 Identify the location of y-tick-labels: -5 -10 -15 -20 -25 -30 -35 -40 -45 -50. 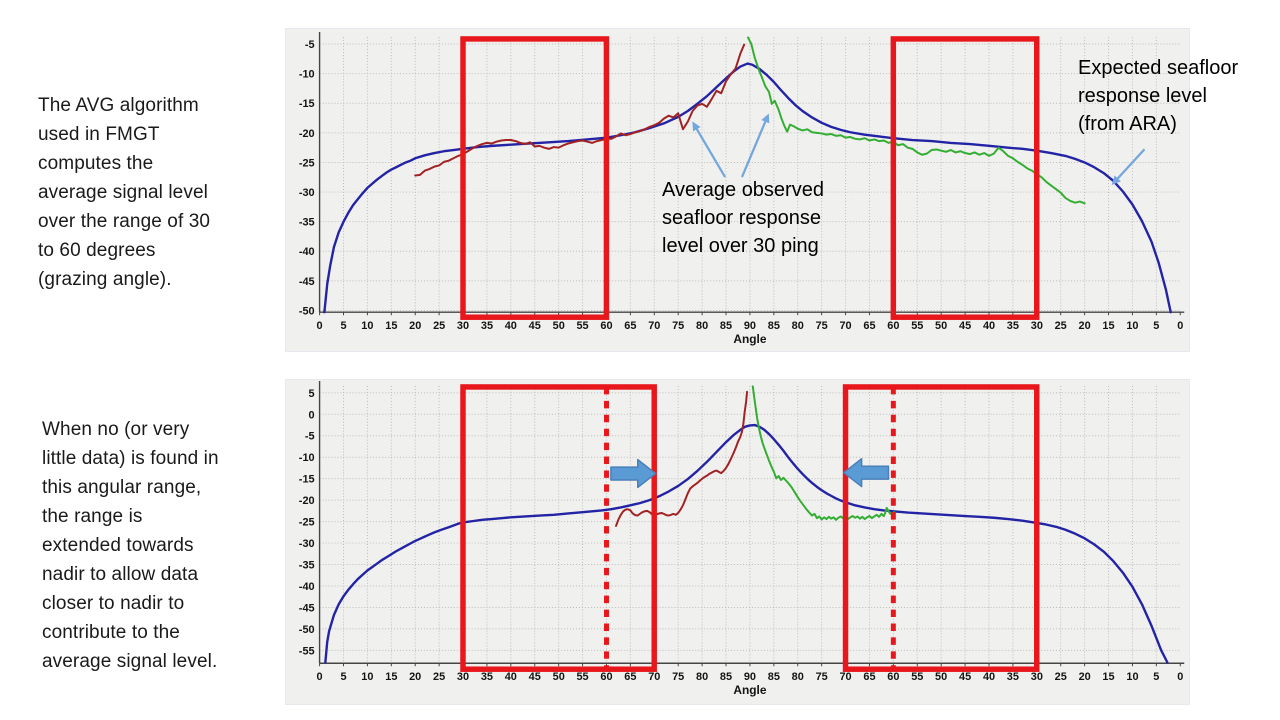
(307, 178).